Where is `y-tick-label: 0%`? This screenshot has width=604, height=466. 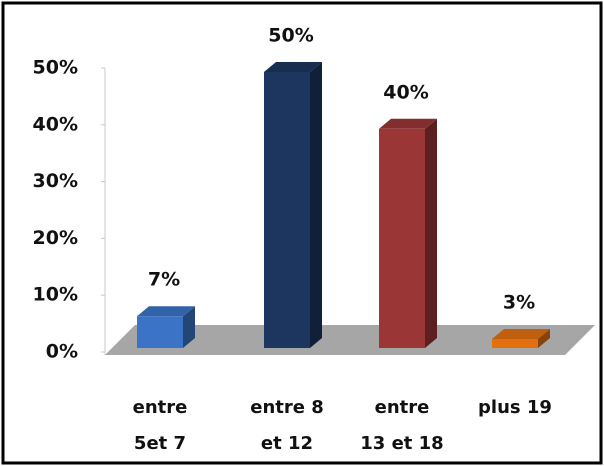 y-tick-label: 0% is located at coordinates (62, 352).